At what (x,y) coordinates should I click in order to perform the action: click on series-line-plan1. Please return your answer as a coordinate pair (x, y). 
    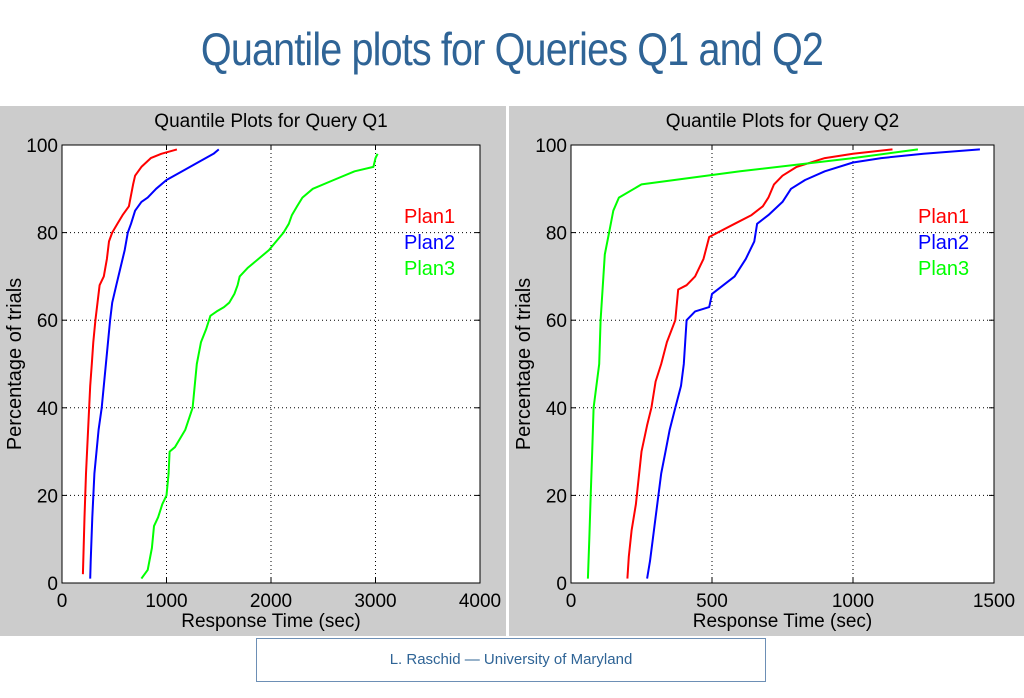
    Looking at the image, I should click on (129, 361).